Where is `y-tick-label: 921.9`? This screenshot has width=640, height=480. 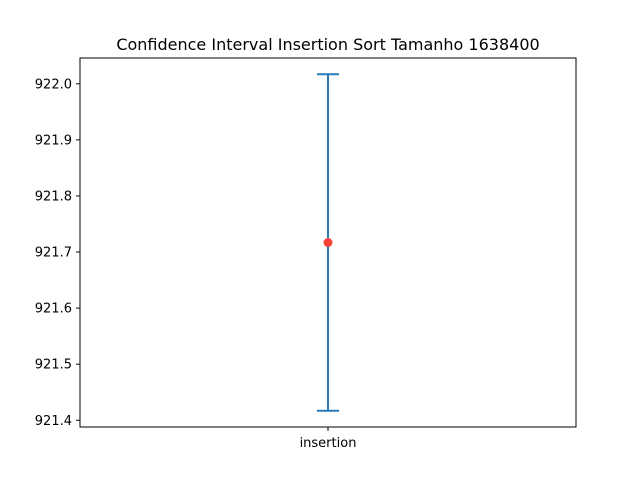
y-tick-label: 921.9 is located at coordinates (53, 140).